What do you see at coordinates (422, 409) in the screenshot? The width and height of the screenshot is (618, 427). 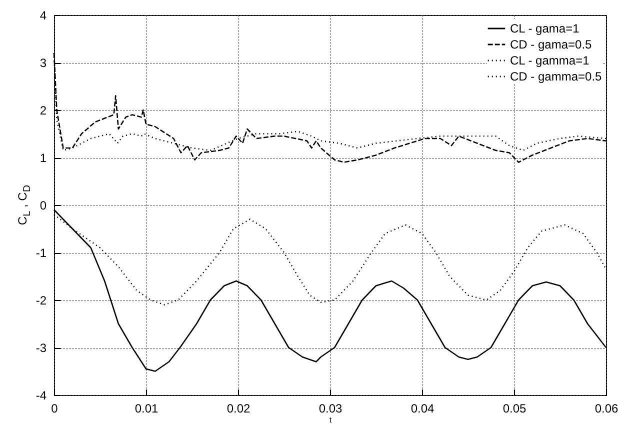 I see `x-tick-label: 0.04` at bounding box center [422, 409].